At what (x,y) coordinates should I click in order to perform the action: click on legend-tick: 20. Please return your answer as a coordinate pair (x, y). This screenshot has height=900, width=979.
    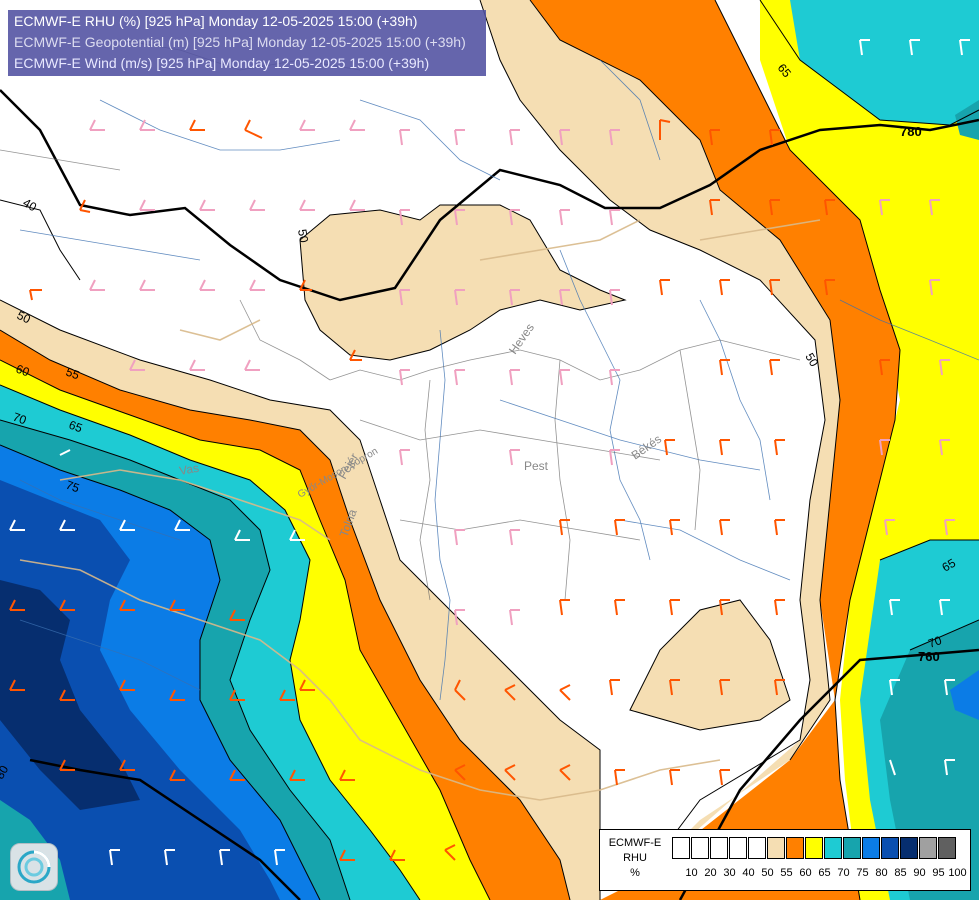
    Looking at the image, I should click on (710, 873).